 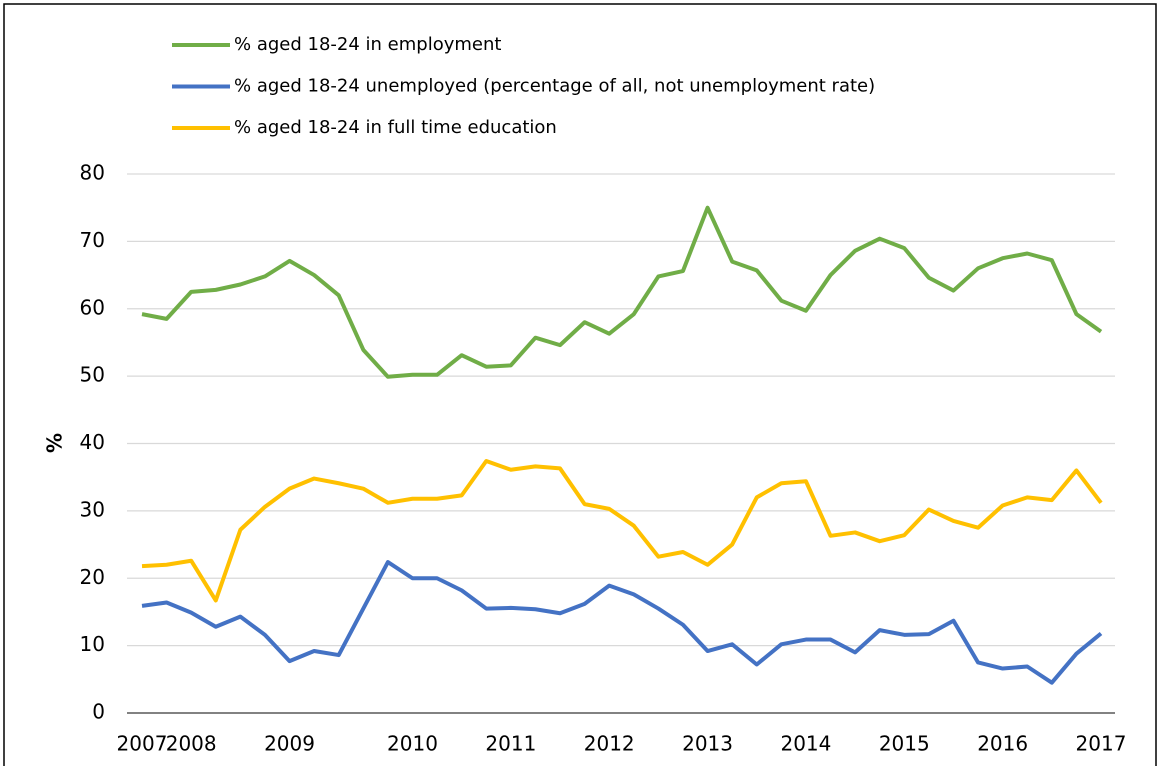 What do you see at coordinates (707, 744) in the screenshot?
I see `x-tick-label: 2013` at bounding box center [707, 744].